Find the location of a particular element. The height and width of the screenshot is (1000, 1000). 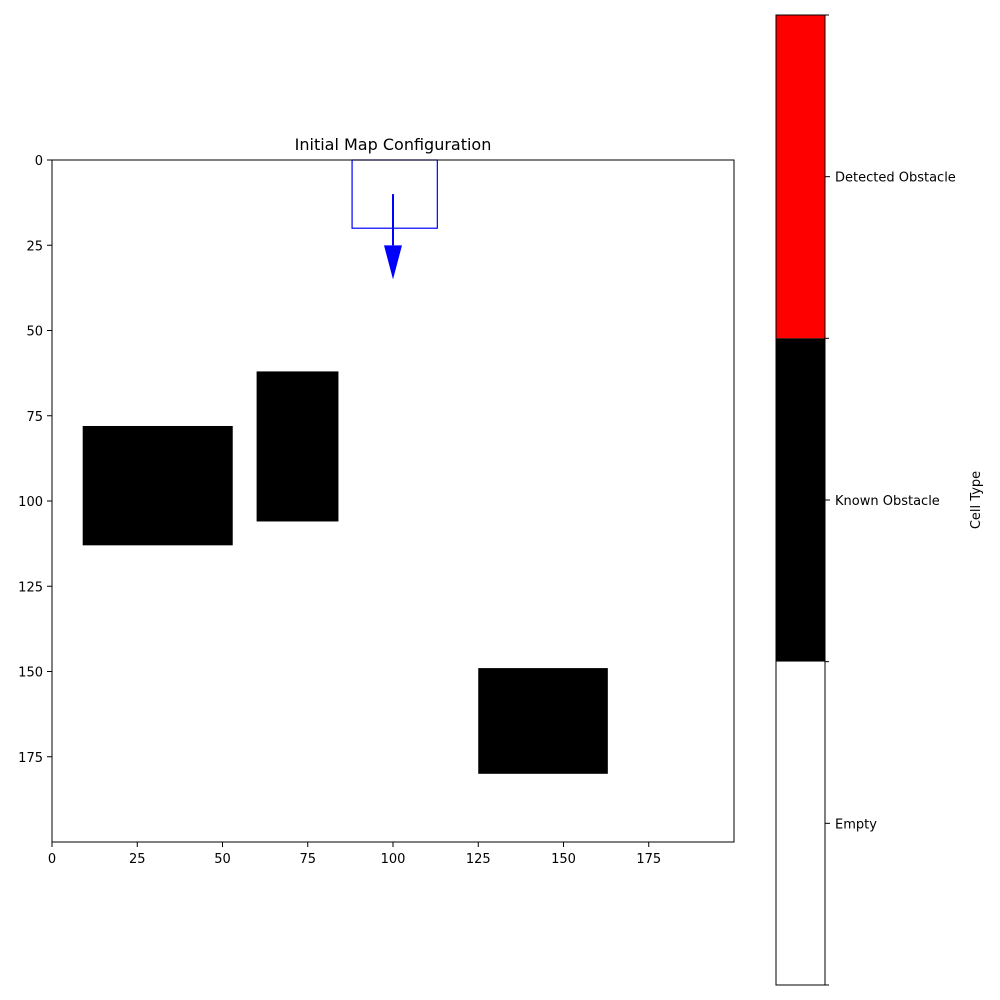

x-tick-label: 100 is located at coordinates (393, 859).